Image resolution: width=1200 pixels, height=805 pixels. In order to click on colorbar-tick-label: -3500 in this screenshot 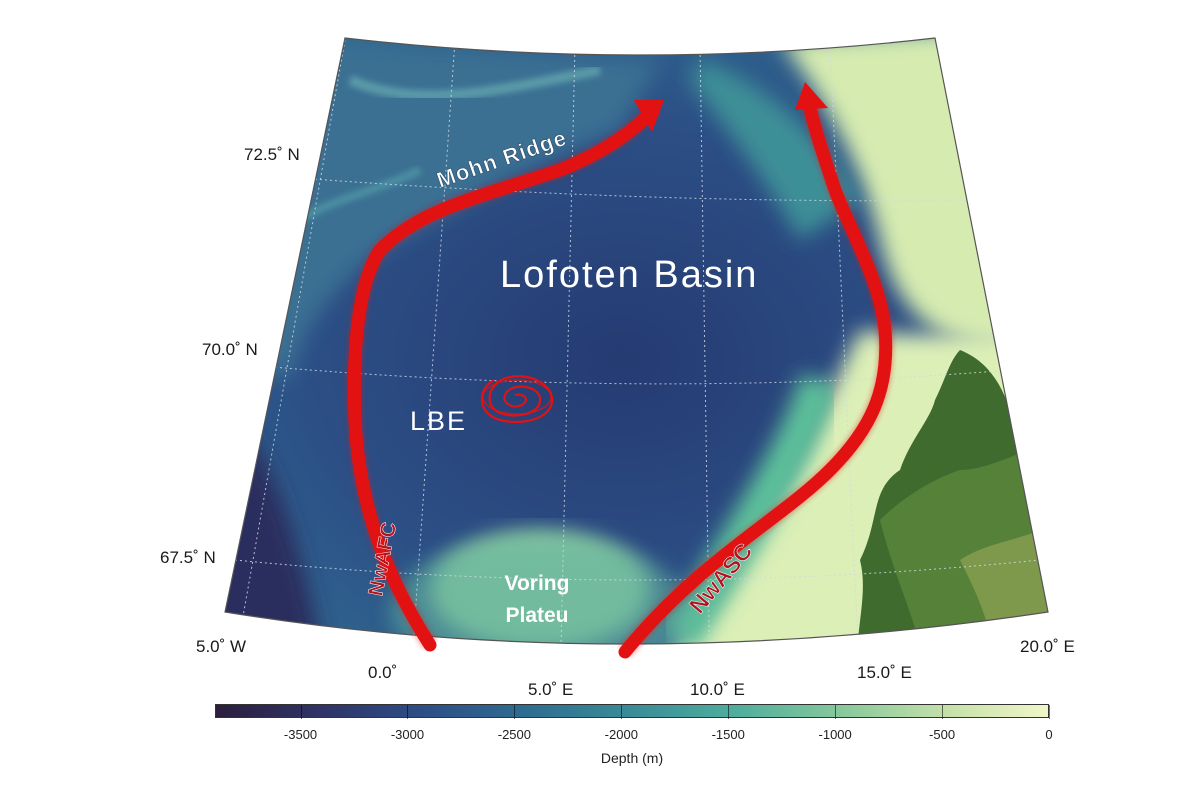, I will do `click(300, 734)`.